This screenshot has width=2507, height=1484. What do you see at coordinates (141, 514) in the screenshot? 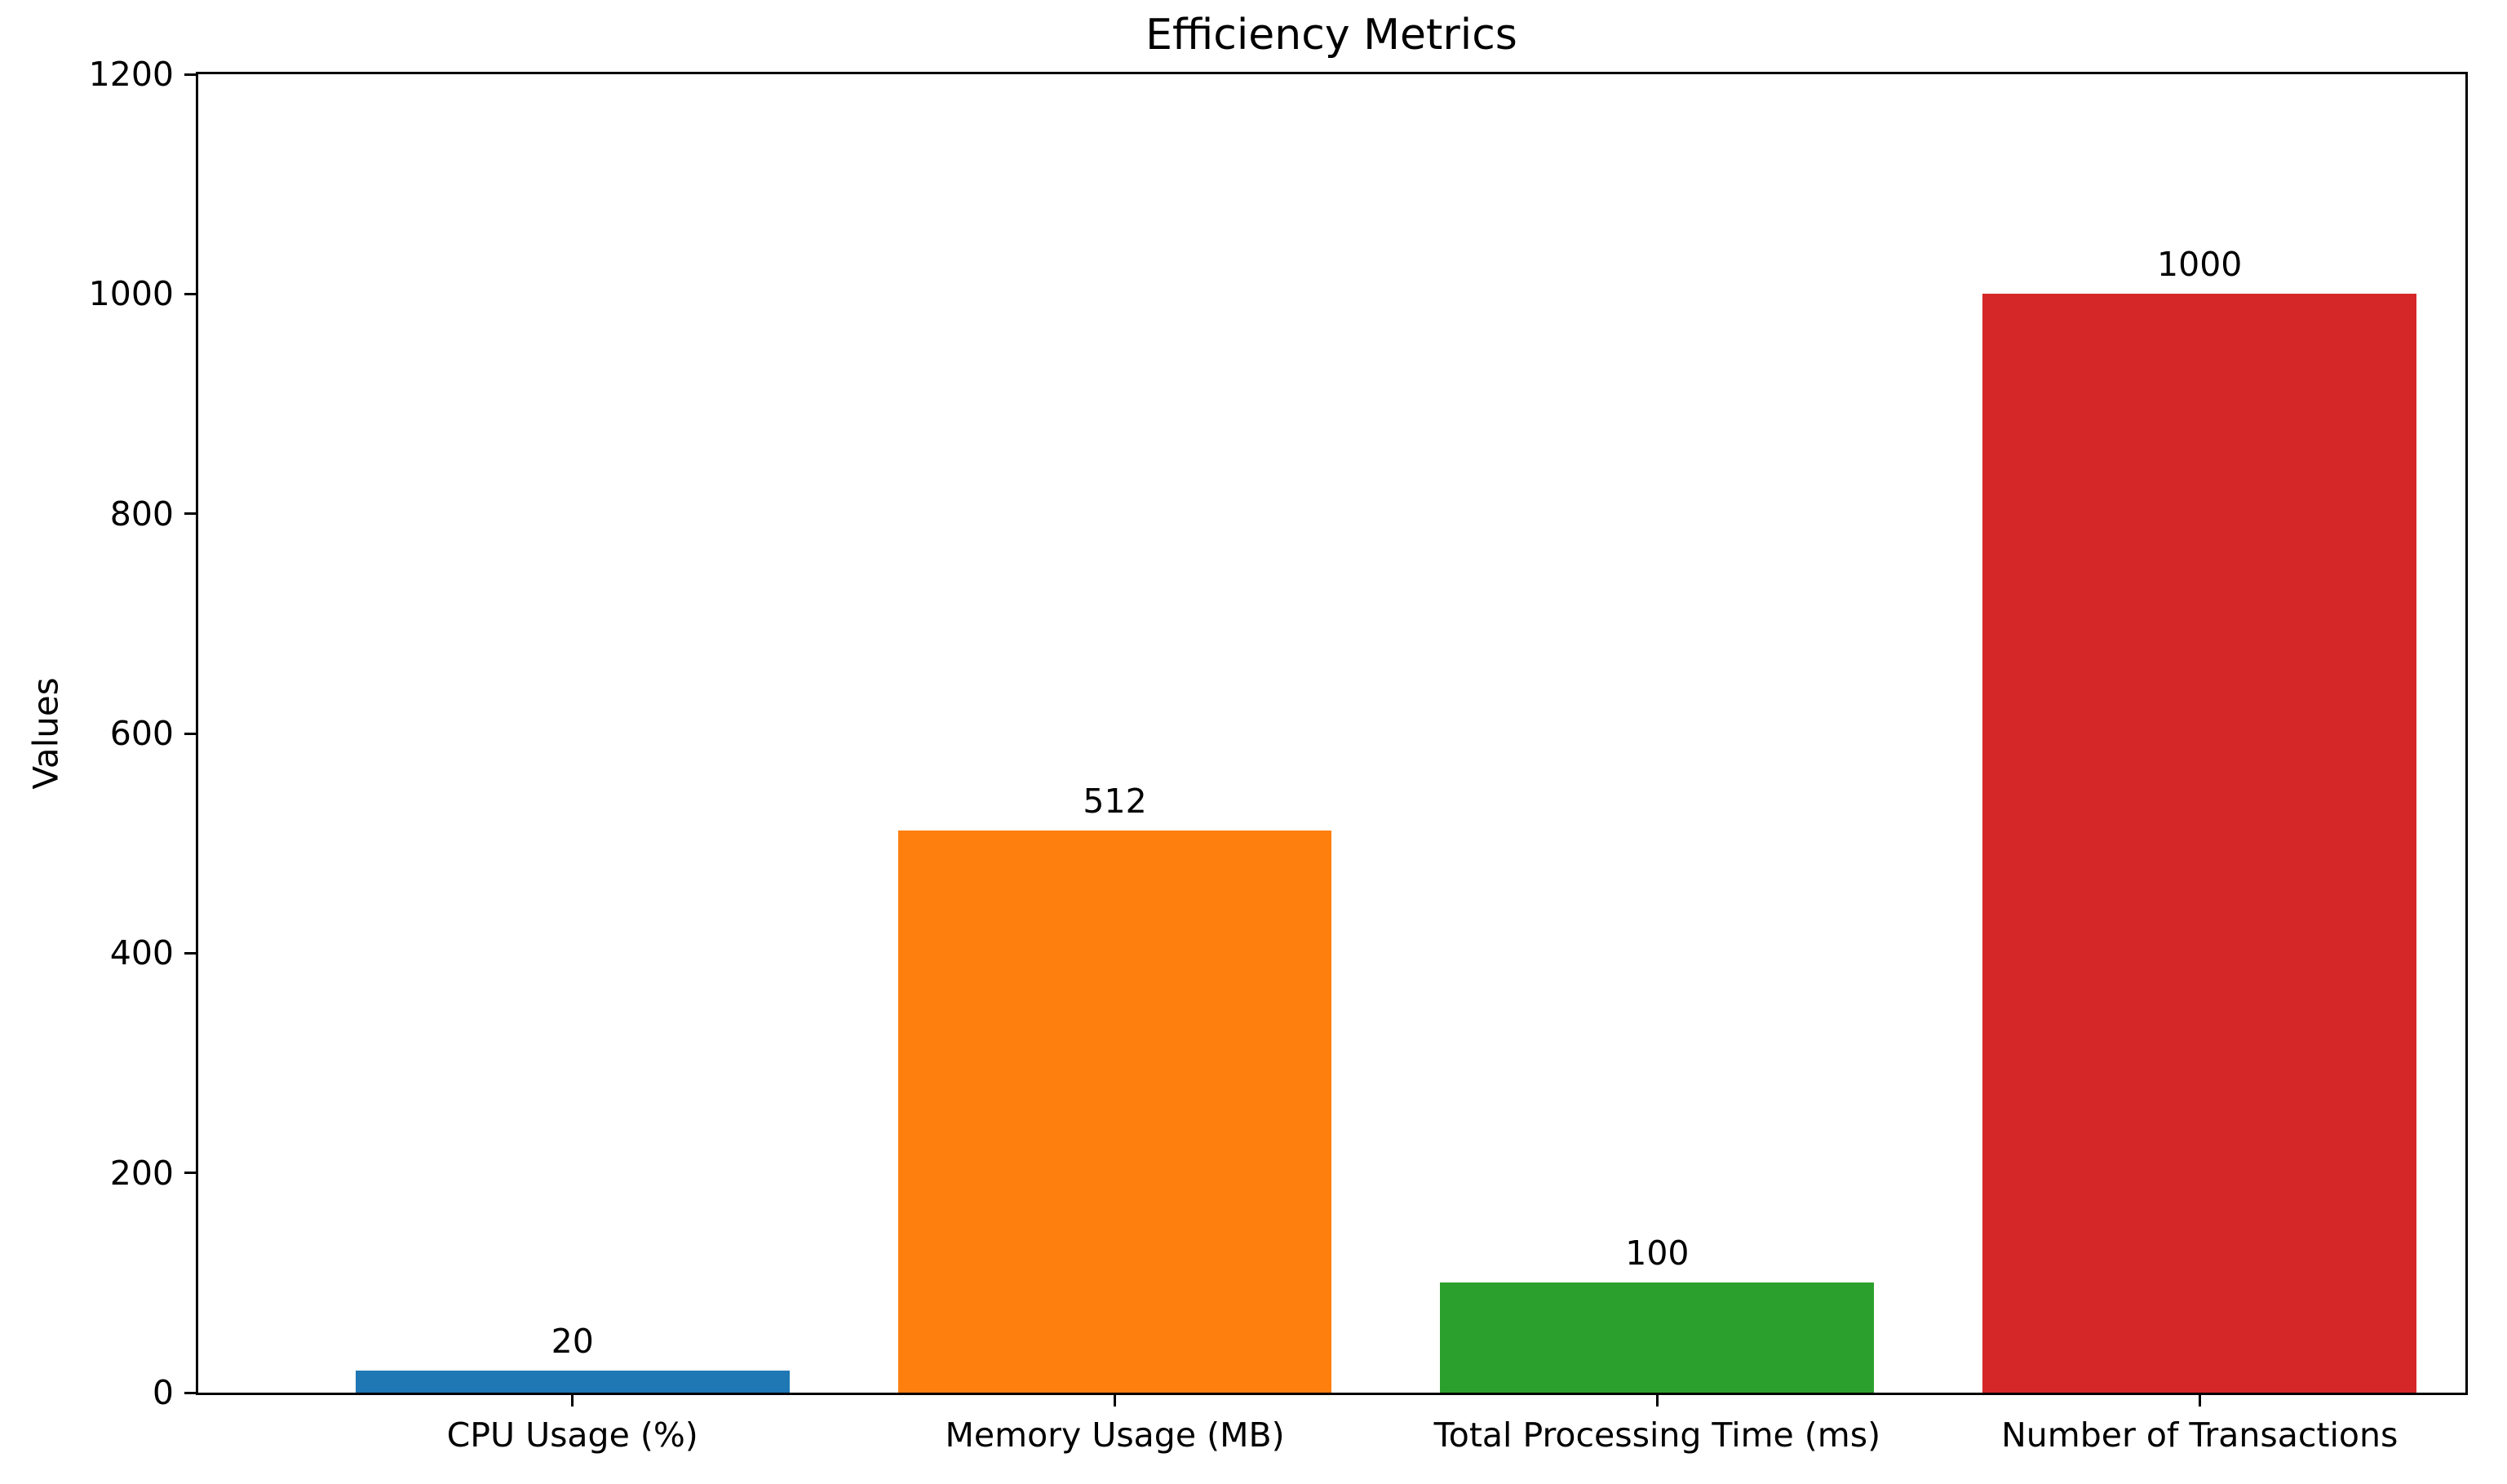
I see `y-tick-label: 800` at bounding box center [141, 514].